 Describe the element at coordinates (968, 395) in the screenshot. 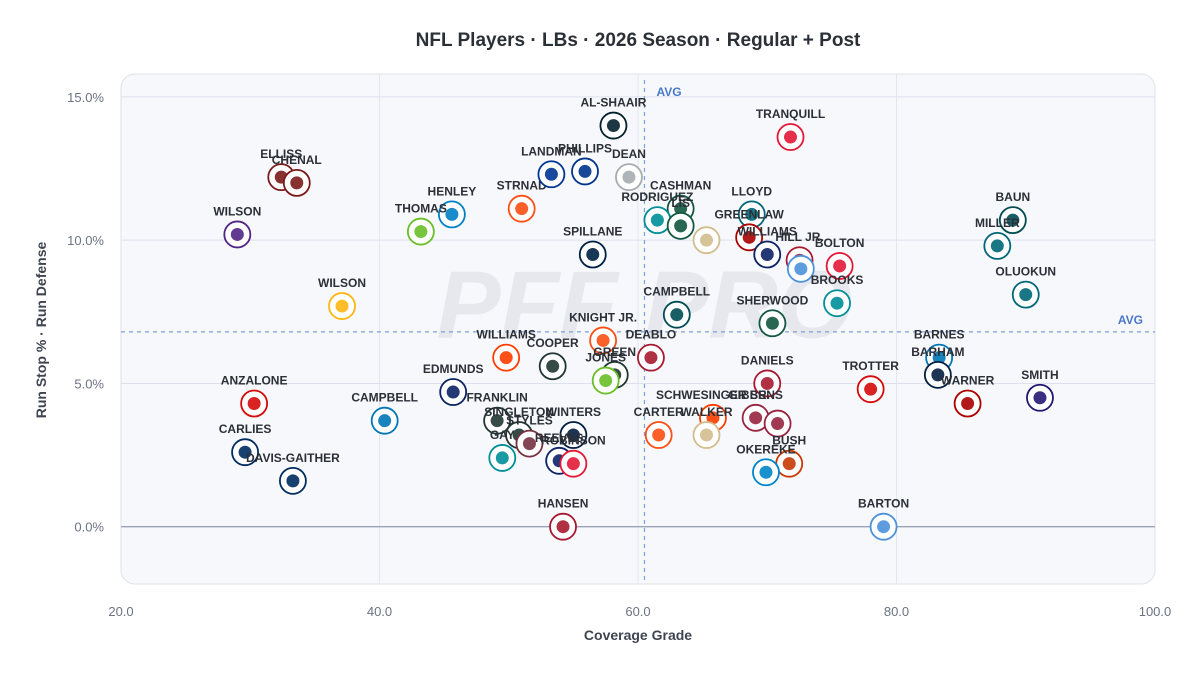

I see `player-point: WARNER` at that location.